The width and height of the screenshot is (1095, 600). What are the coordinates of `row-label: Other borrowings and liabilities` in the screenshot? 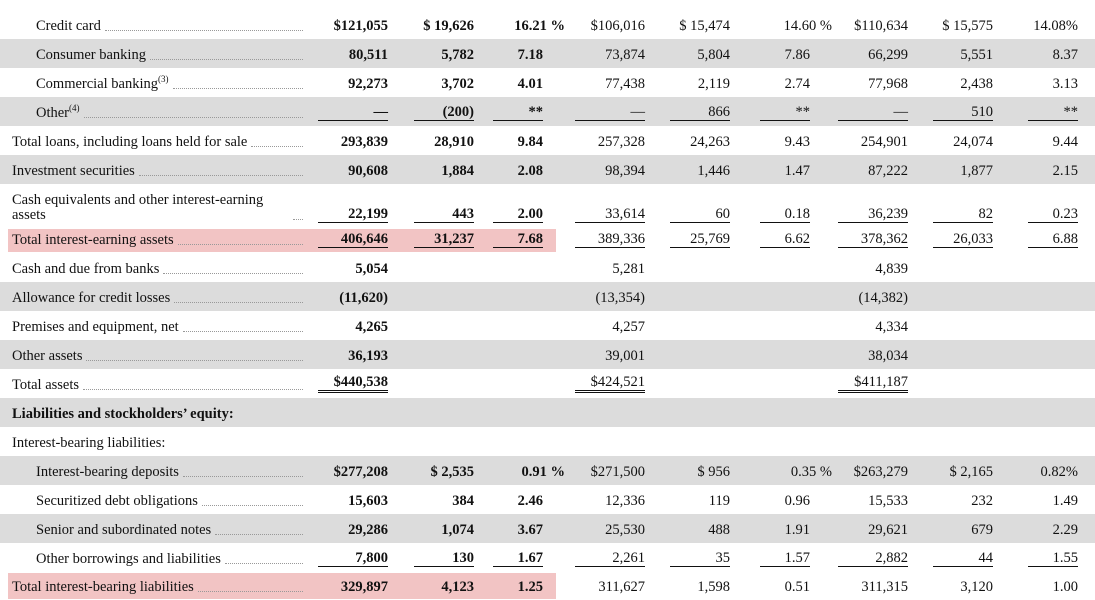 It's located at (170, 559).